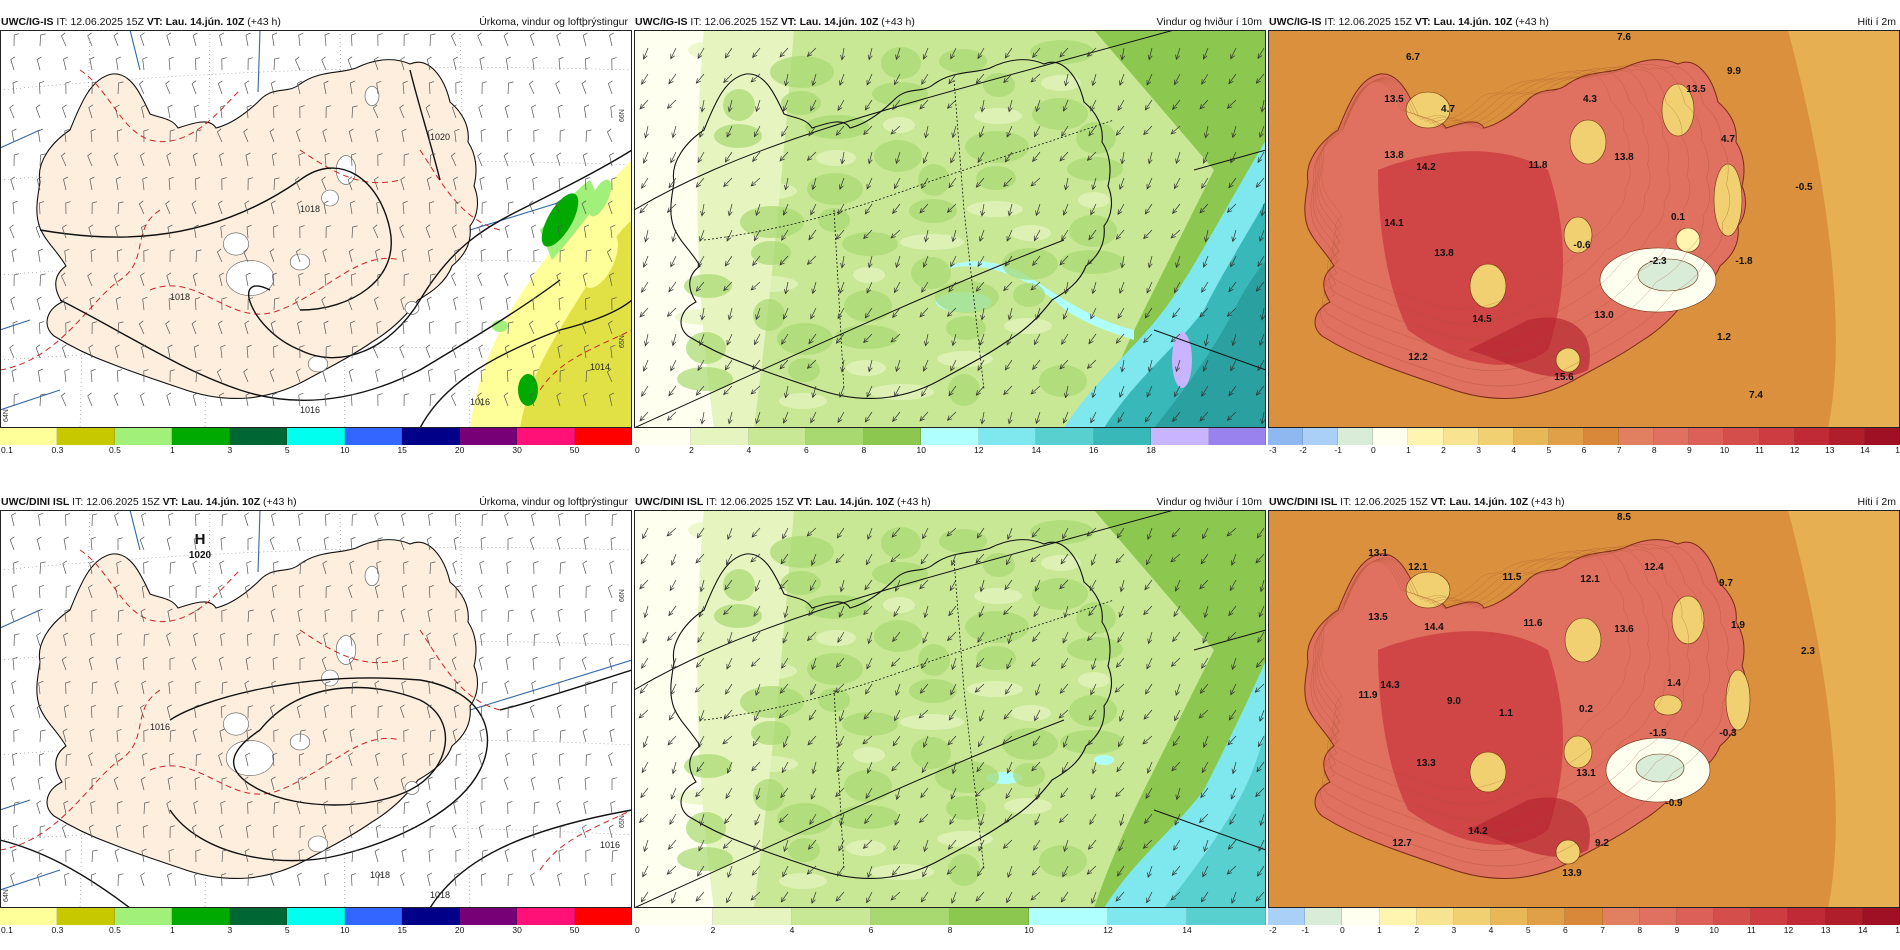 This screenshot has height=950, width=1900. I want to click on temperature-label: 12.4, so click(1654, 567).